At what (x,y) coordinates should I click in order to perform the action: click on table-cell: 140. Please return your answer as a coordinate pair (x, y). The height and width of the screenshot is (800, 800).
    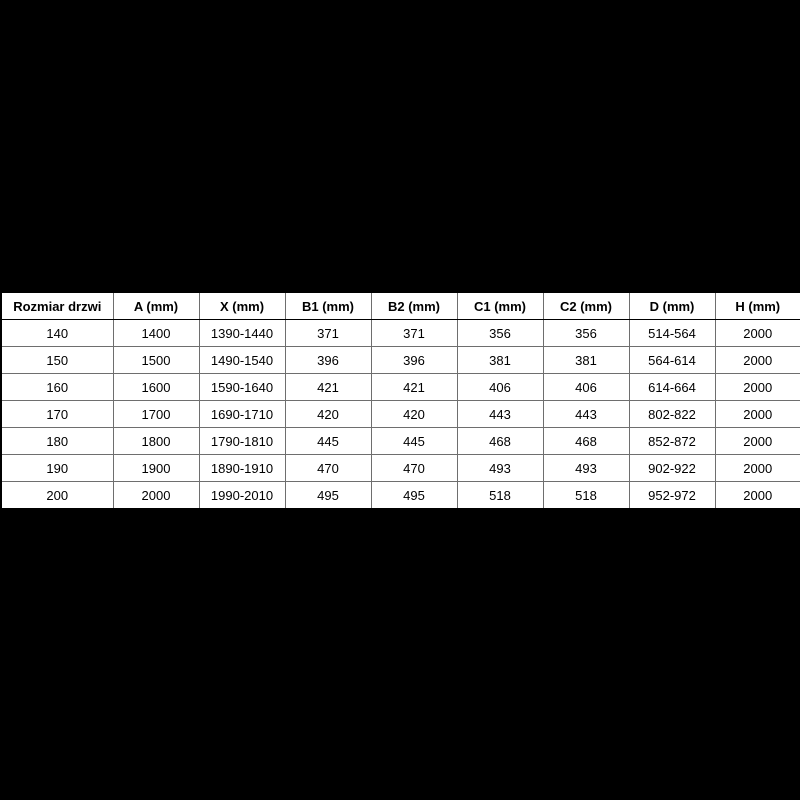
    Looking at the image, I should click on (57, 333).